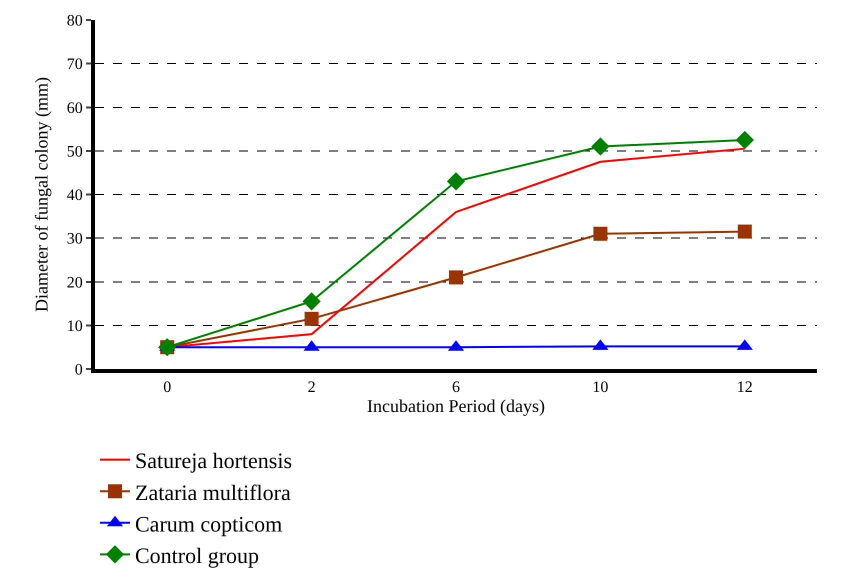 The width and height of the screenshot is (847, 588). What do you see at coordinates (74, 239) in the screenshot?
I see `y-tick-label: 30` at bounding box center [74, 239].